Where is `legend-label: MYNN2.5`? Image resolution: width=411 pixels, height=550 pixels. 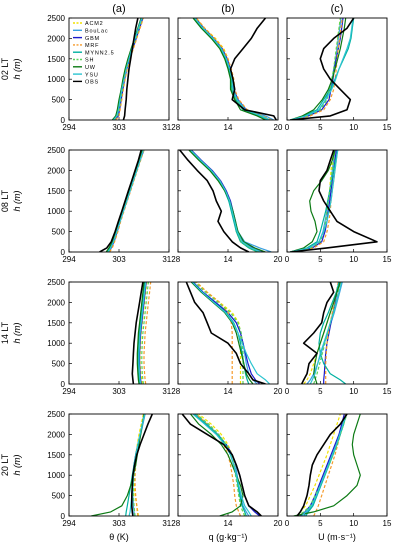 legend-label: MYNN2.5 is located at coordinates (99, 53).